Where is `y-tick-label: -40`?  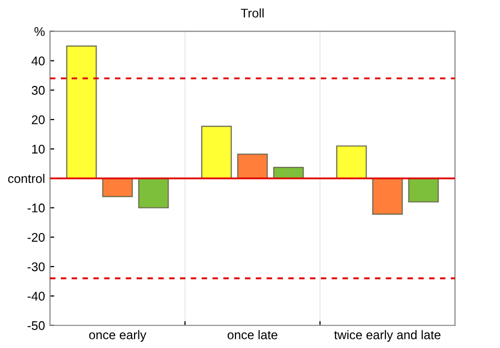 y-tick-label: -40 is located at coordinates (36, 296).